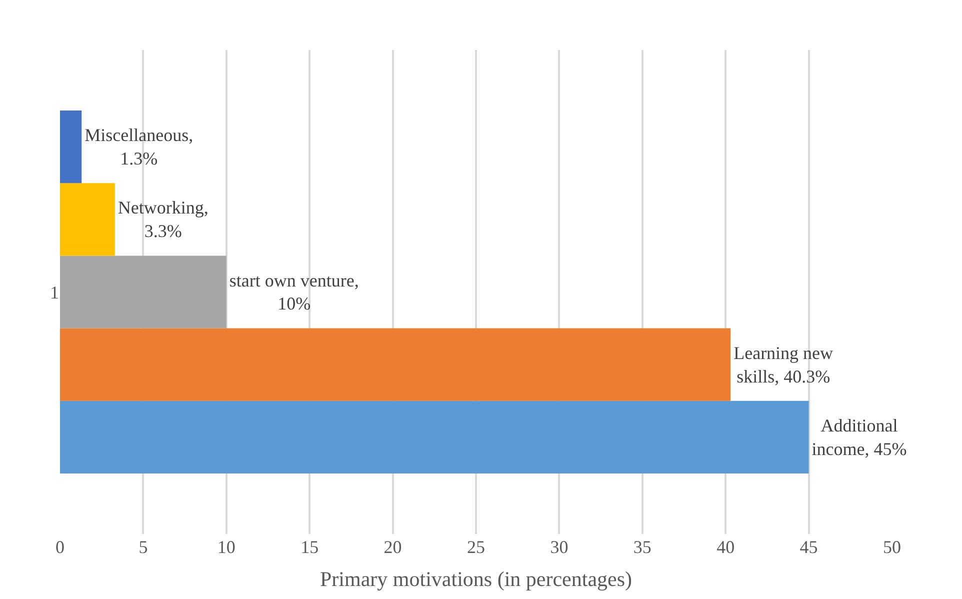 The image size is (962, 599). What do you see at coordinates (892, 547) in the screenshot?
I see `x-tick-label: 50` at bounding box center [892, 547].